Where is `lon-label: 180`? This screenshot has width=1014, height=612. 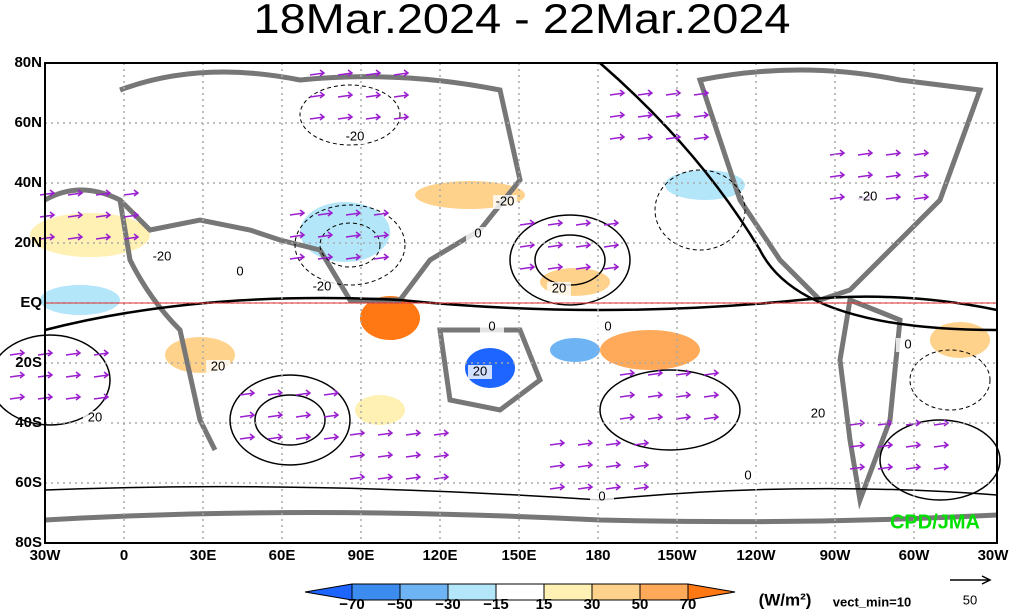 lon-label: 180 is located at coordinates (597, 555).